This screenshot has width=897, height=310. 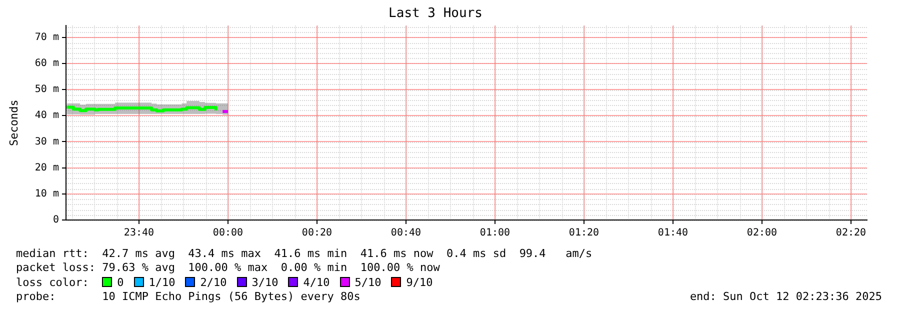 I want to click on legend-label: 1/10, so click(x=162, y=282).